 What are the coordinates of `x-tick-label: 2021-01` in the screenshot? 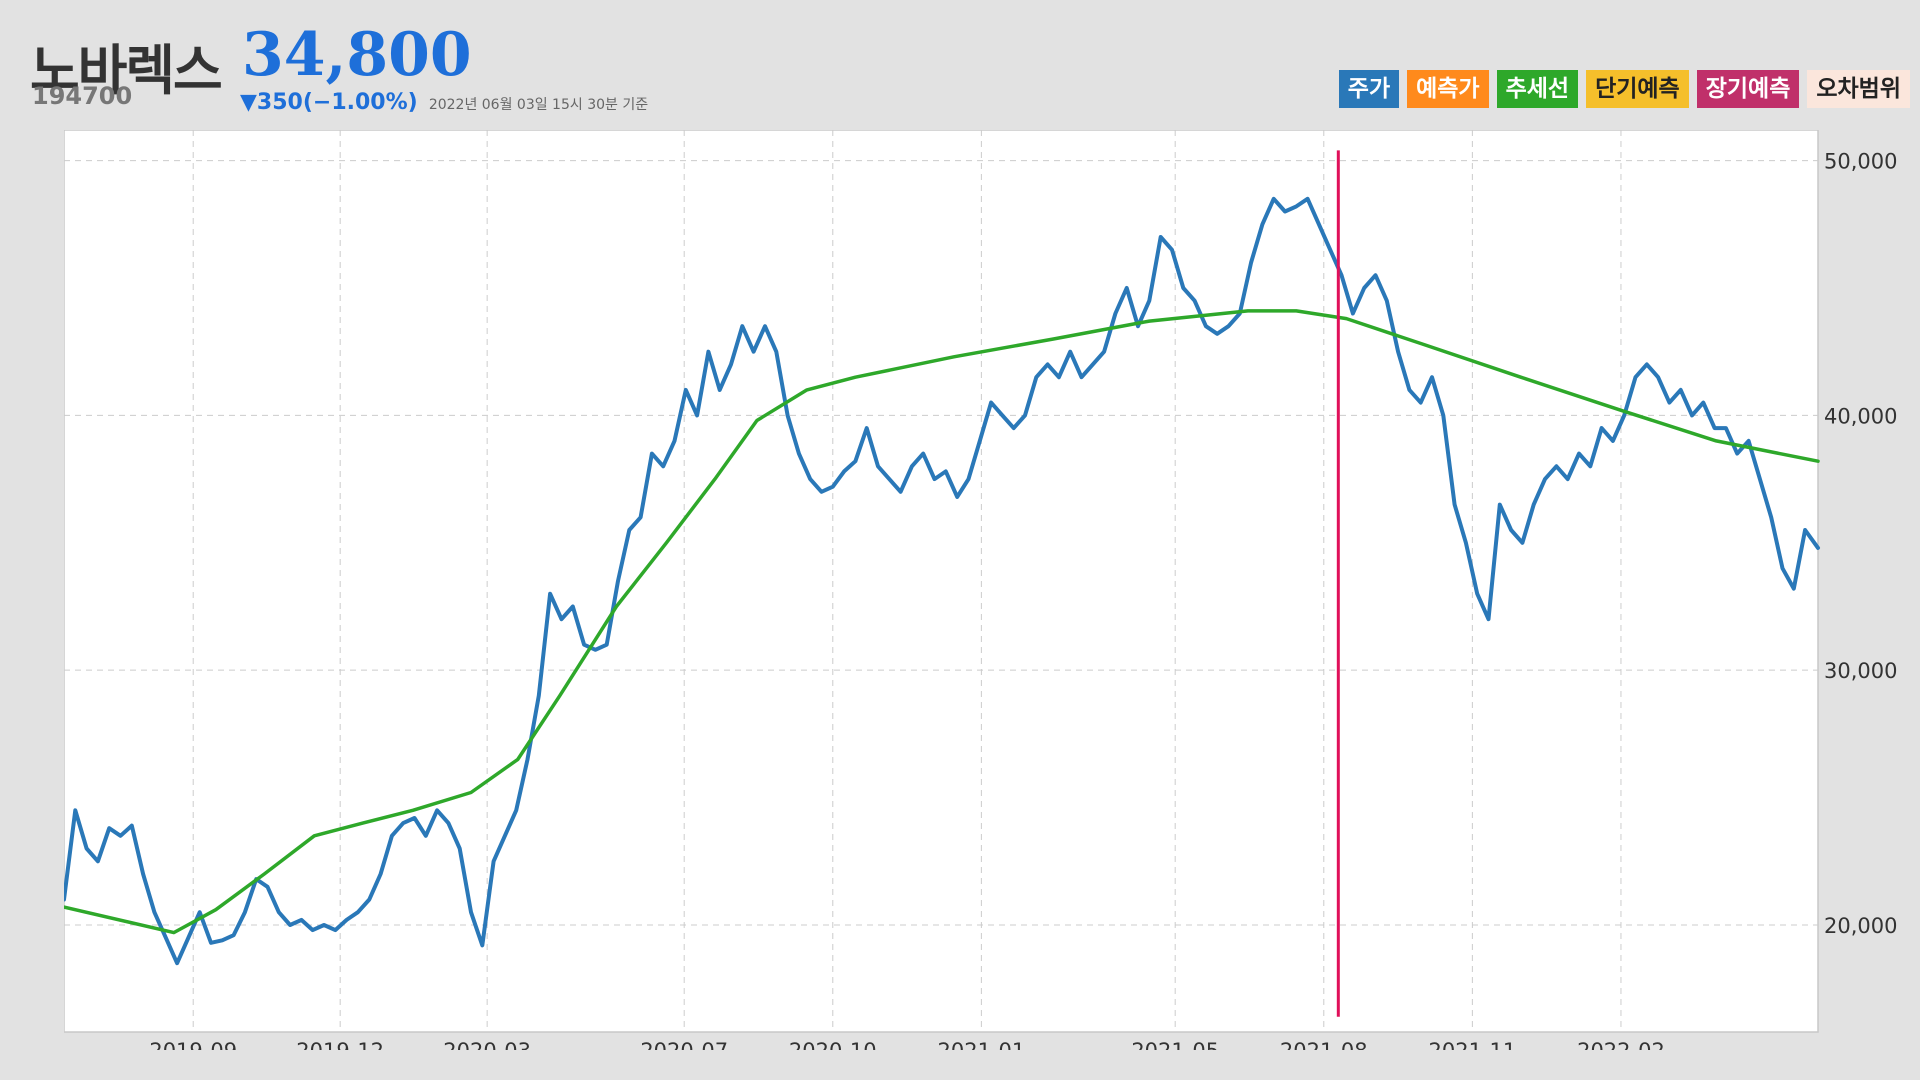 It's located at (982, 1044).